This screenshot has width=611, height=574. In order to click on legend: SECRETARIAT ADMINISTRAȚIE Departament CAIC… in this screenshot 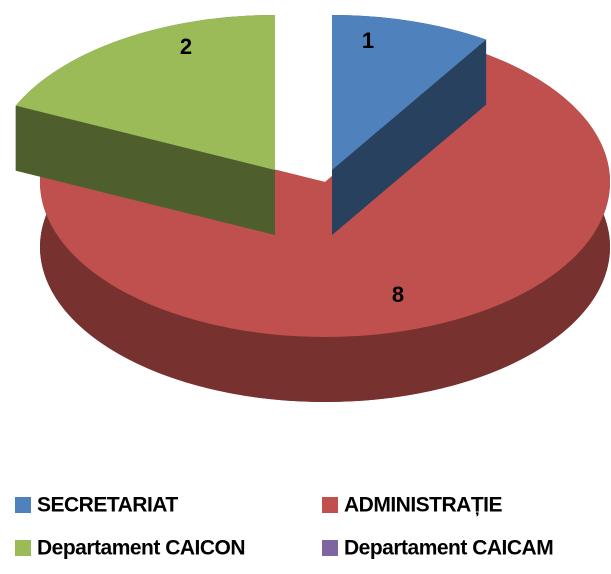, I will do `click(284, 527)`.